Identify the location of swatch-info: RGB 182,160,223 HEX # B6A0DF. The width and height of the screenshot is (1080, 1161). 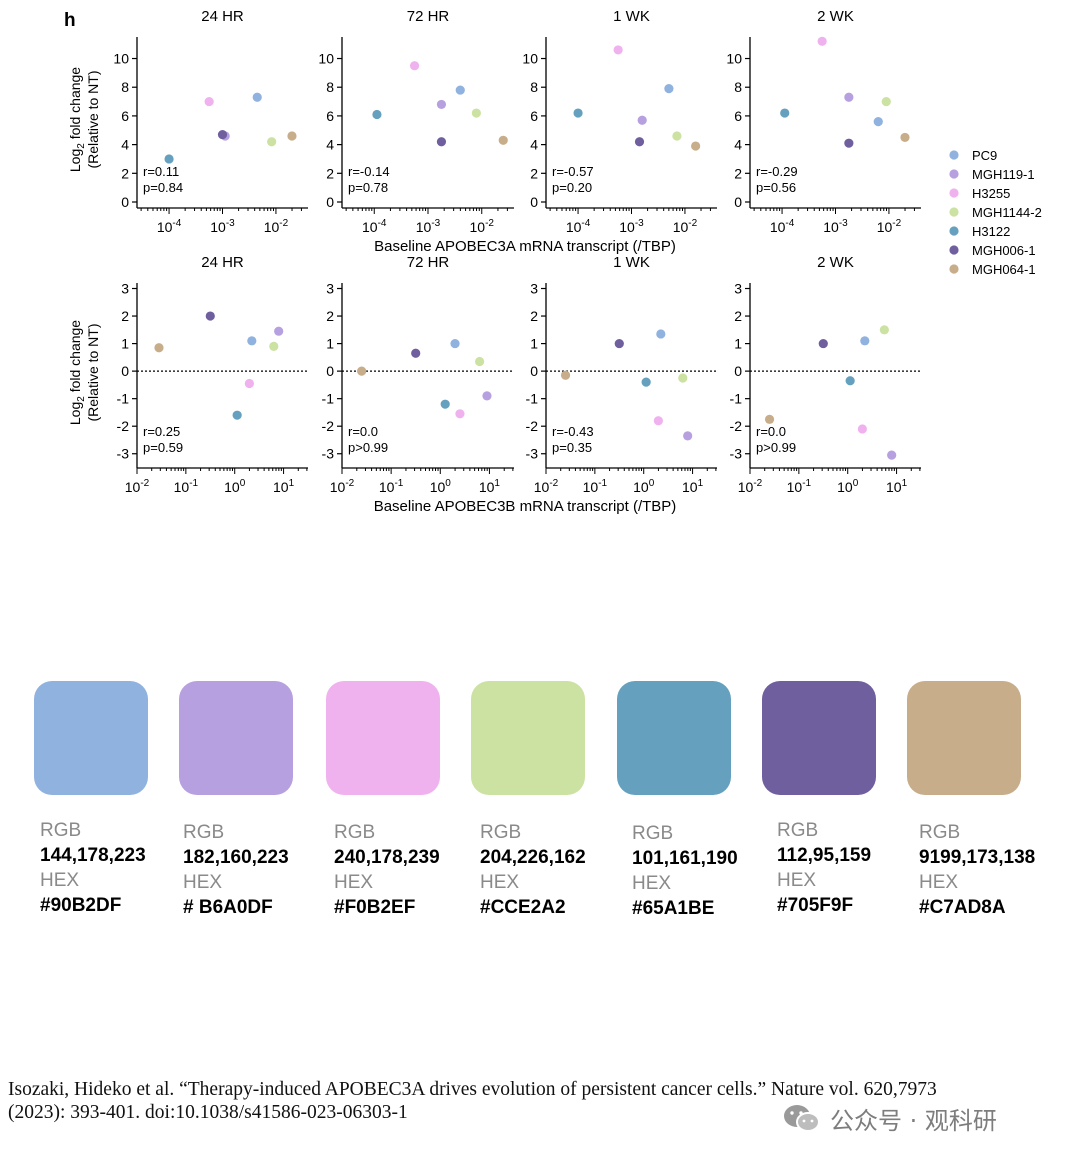
(236, 870).